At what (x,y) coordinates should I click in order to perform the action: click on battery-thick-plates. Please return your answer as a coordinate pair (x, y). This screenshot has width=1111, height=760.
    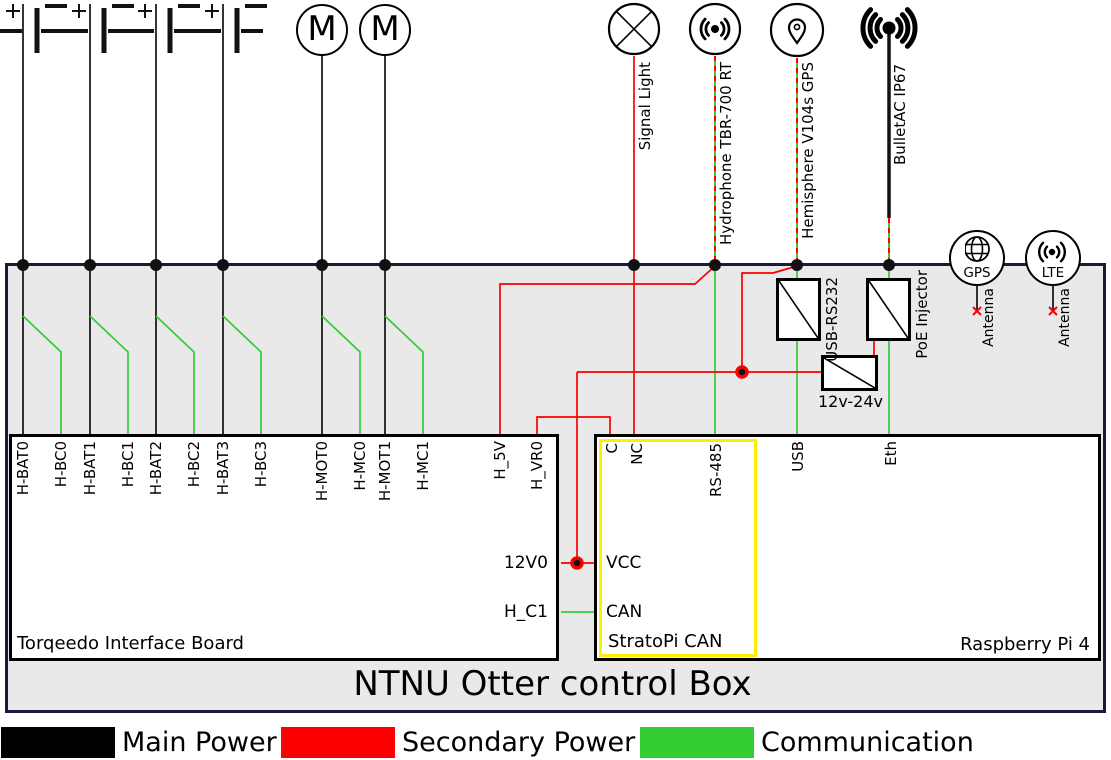
    Looking at the image, I should click on (137, 30).